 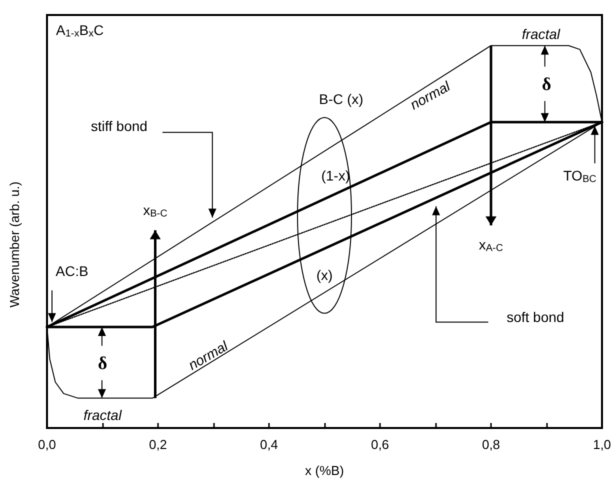 What do you see at coordinates (341, 99) in the screenshot?
I see `annotation: B-C (x)` at bounding box center [341, 99].